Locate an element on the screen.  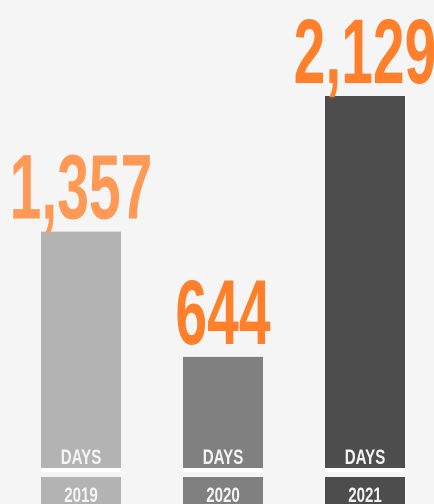
x-tick-label: 2020 is located at coordinates (223, 493).